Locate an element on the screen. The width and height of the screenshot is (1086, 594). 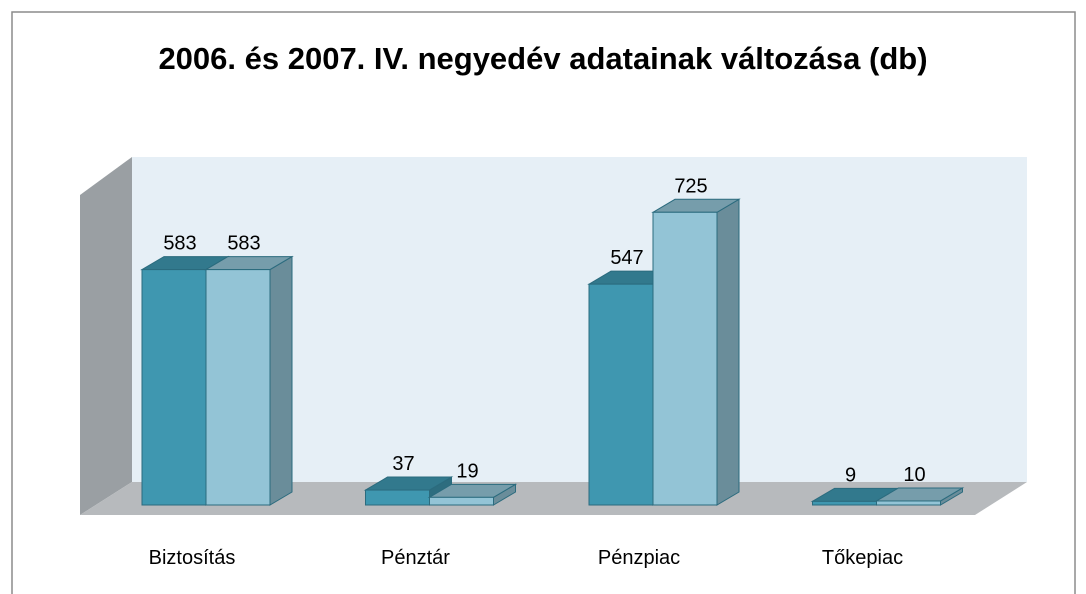
value-label: 547 is located at coordinates (626, 258).